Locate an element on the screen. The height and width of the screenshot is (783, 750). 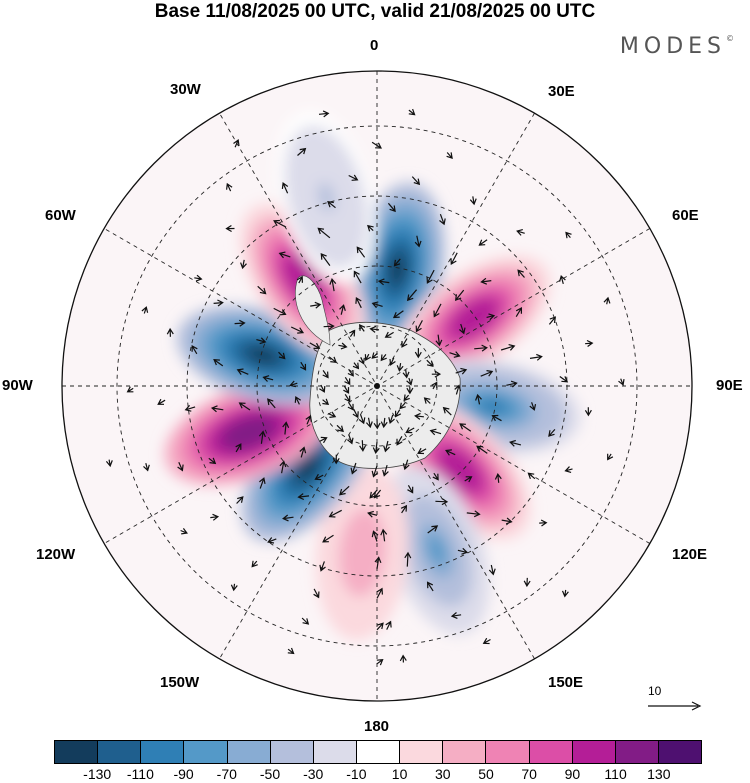
modes-logo: MODES© is located at coordinates (677, 46).